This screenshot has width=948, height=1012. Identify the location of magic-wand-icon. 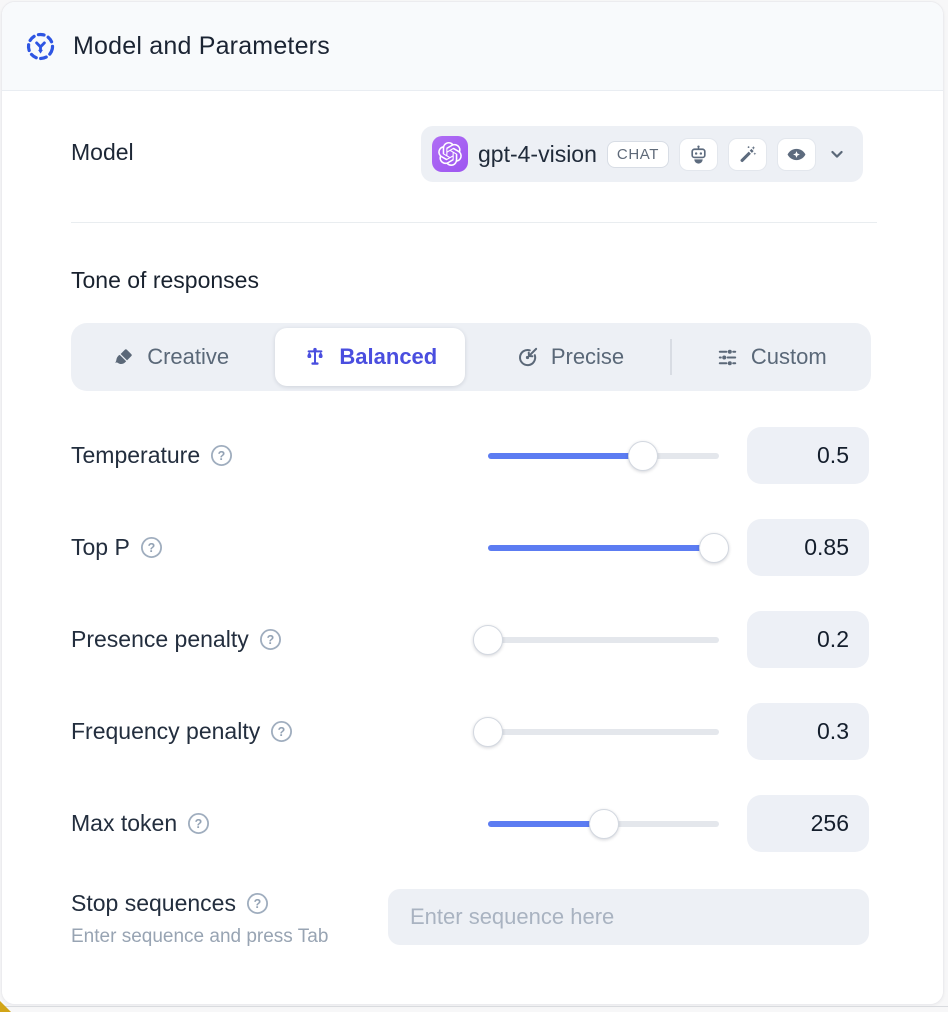
(748, 154).